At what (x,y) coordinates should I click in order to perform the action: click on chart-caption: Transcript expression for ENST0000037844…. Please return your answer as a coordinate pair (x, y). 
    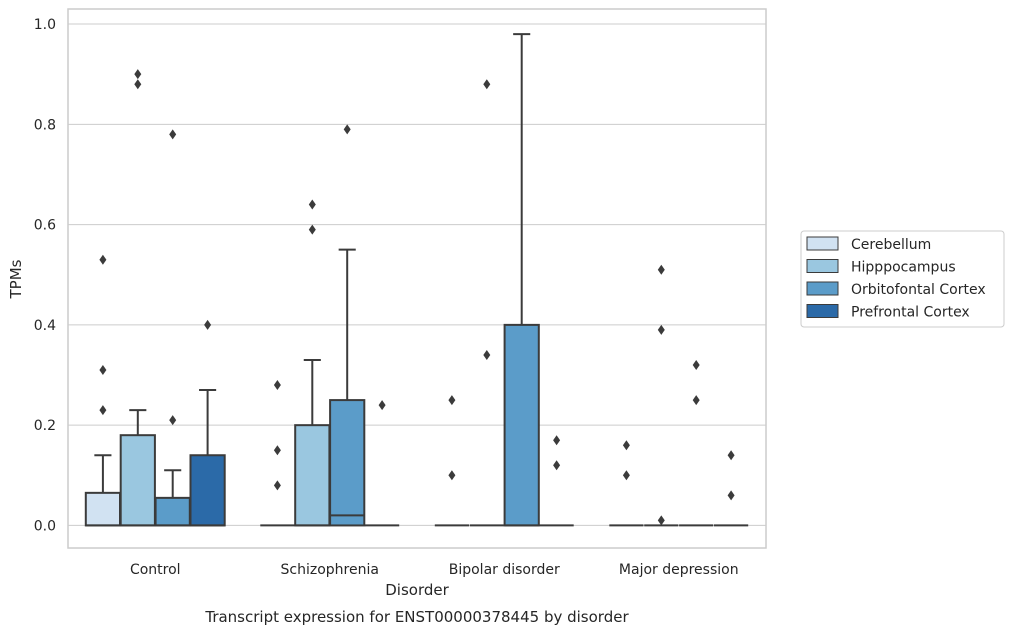
    Looking at the image, I should click on (416, 617).